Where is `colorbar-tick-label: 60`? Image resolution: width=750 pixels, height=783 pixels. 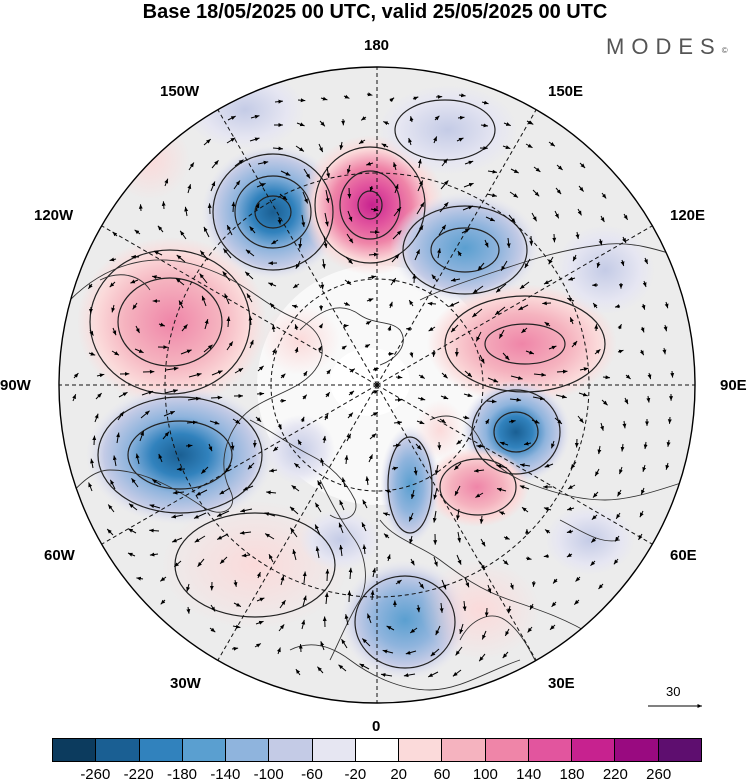 colorbar-tick-label: 60 is located at coordinates (442, 774).